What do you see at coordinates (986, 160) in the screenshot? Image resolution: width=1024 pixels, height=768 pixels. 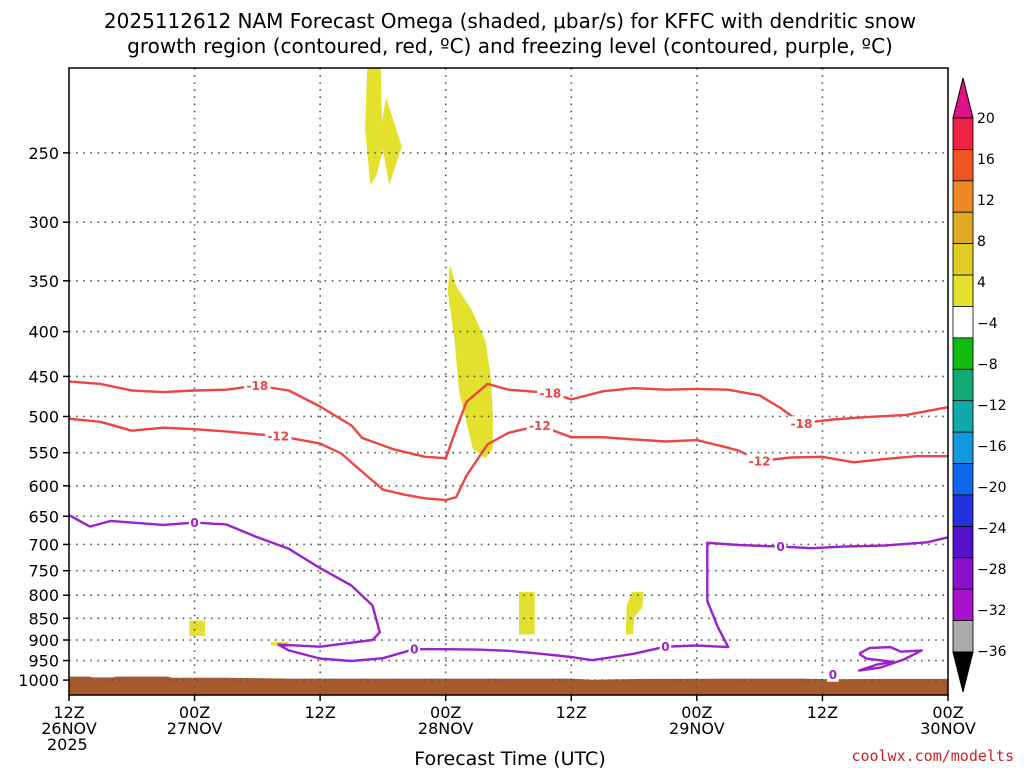 I see `colorbar-label-1: 16` at bounding box center [986, 160].